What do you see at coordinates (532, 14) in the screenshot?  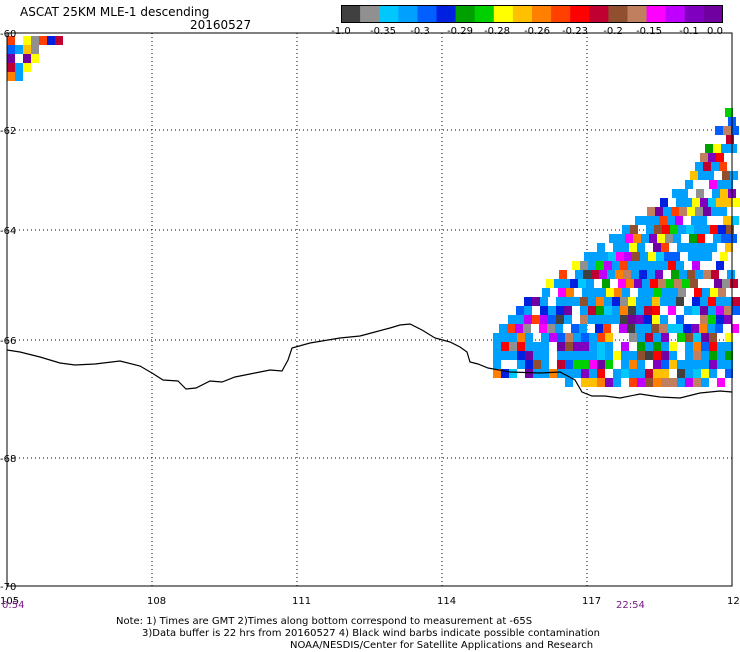 I see `colorbar` at bounding box center [532, 14].